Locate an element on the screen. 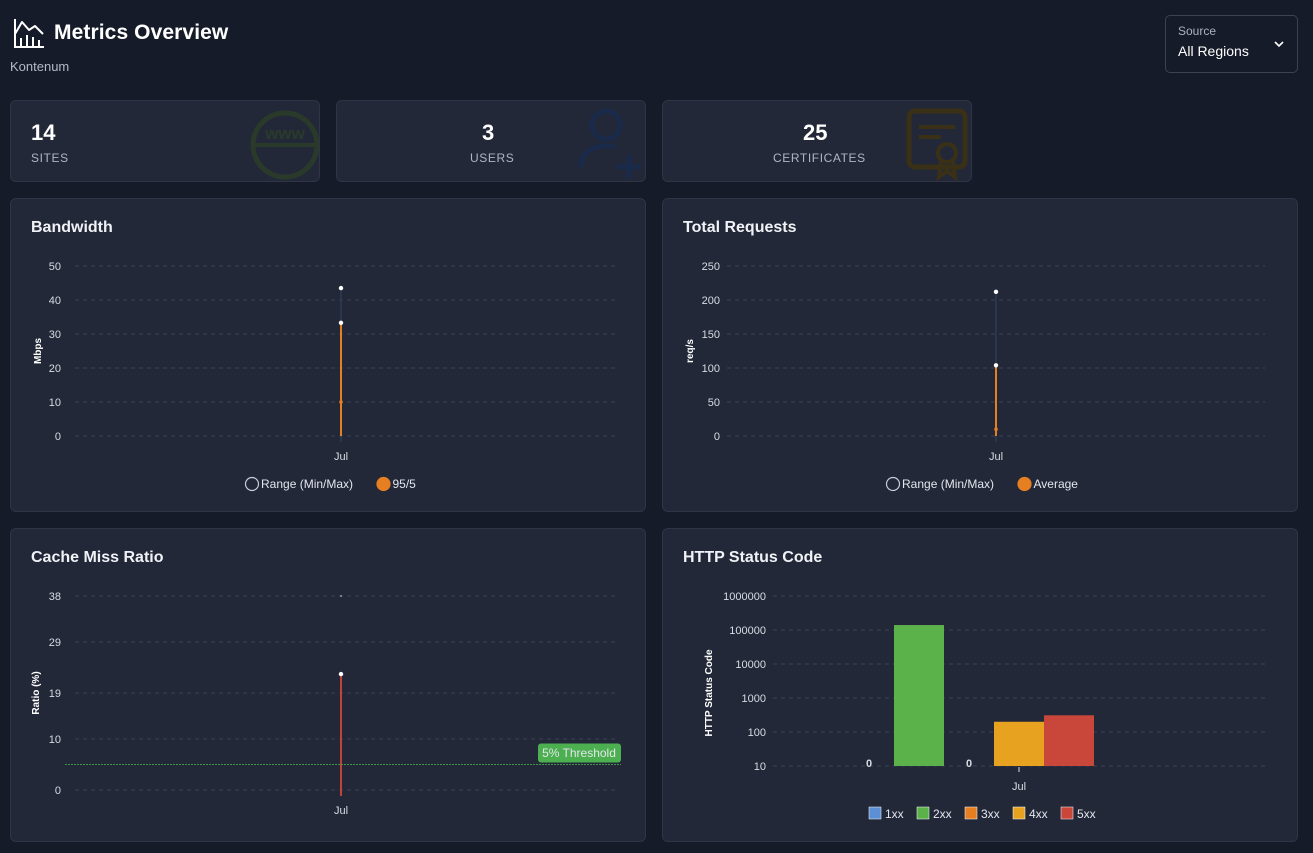  stat-value-users: 3 is located at coordinates (488, 132).